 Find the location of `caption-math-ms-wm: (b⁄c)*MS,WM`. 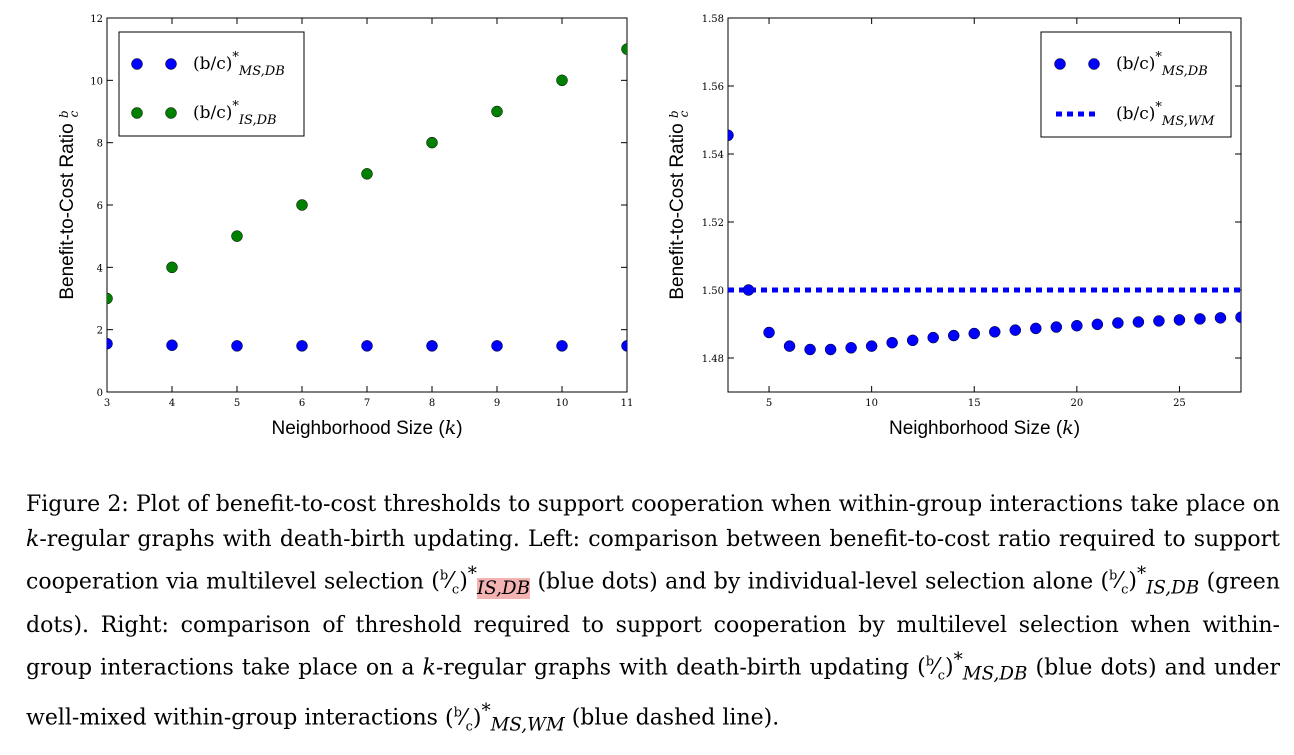

caption-math-ms-wm: (b⁄c)*MS,WM is located at coordinates (504, 718).